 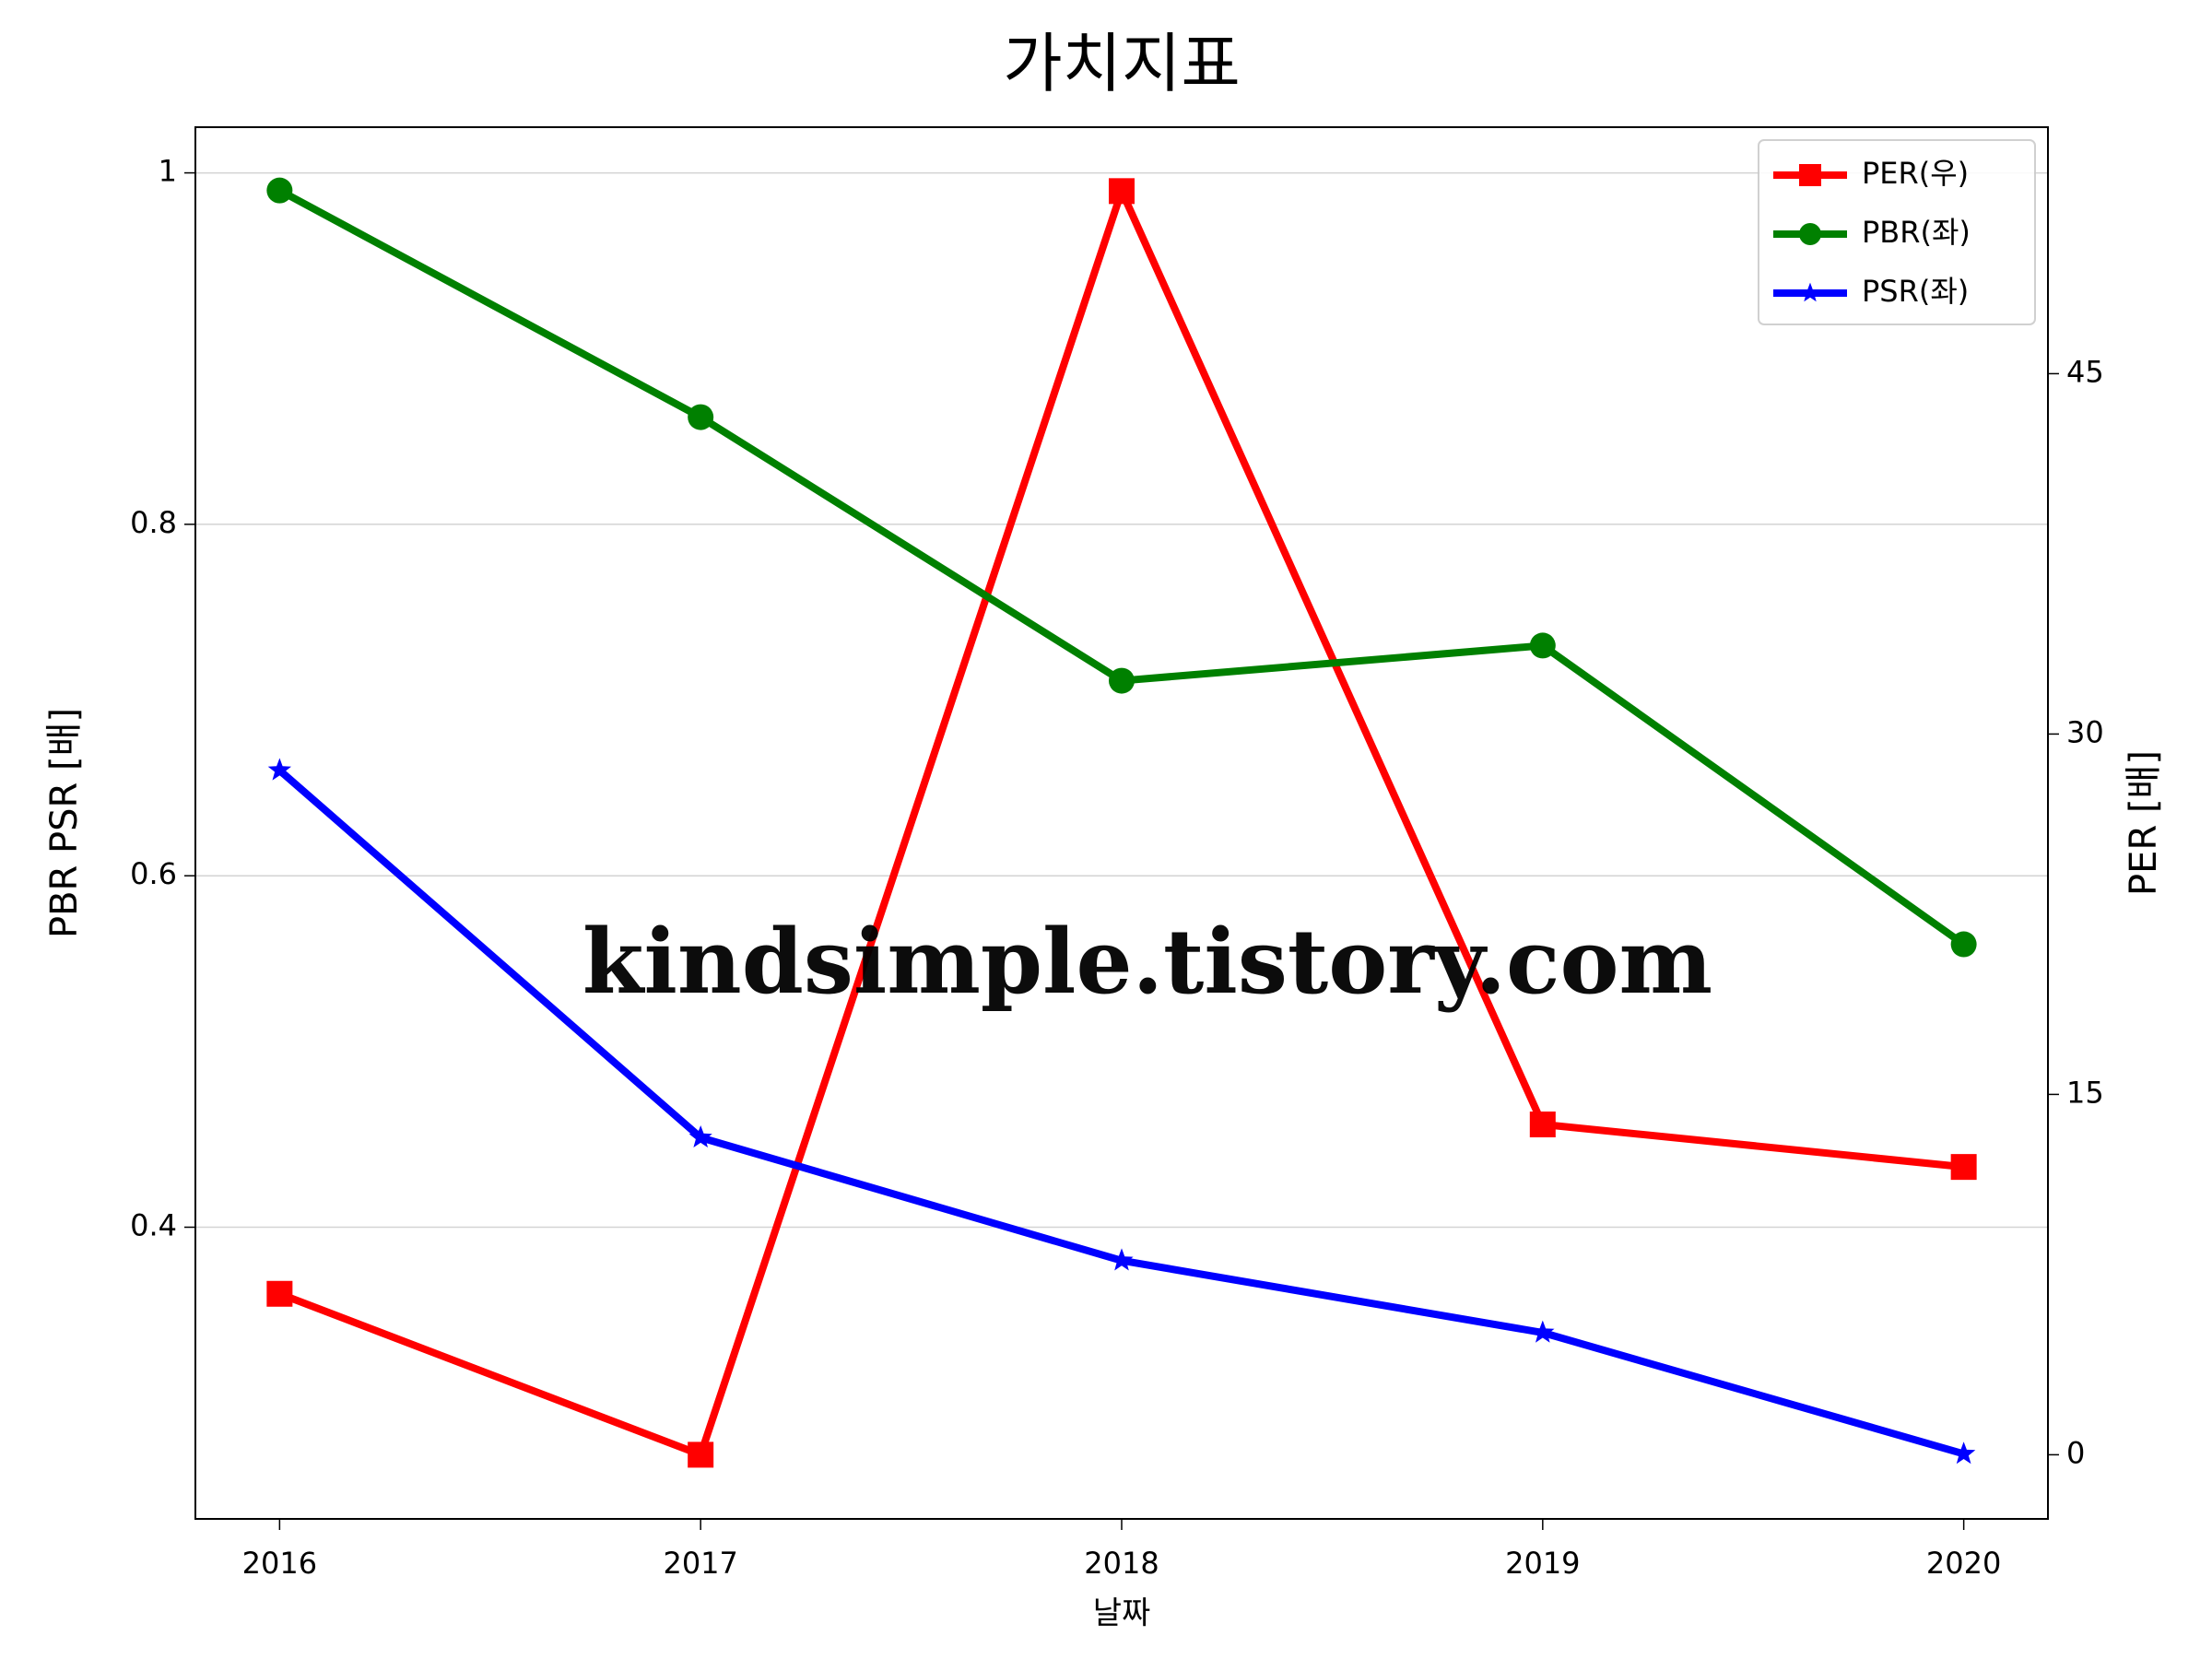 What do you see at coordinates (153, 522) in the screenshot?
I see `y-tick-label: 0.8` at bounding box center [153, 522].